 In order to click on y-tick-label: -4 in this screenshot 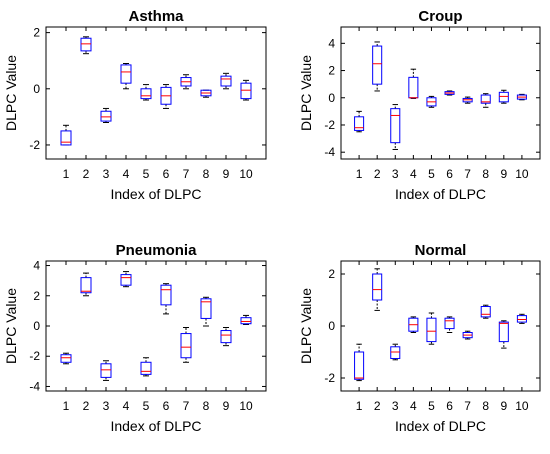, I will do `click(329, 152)`.